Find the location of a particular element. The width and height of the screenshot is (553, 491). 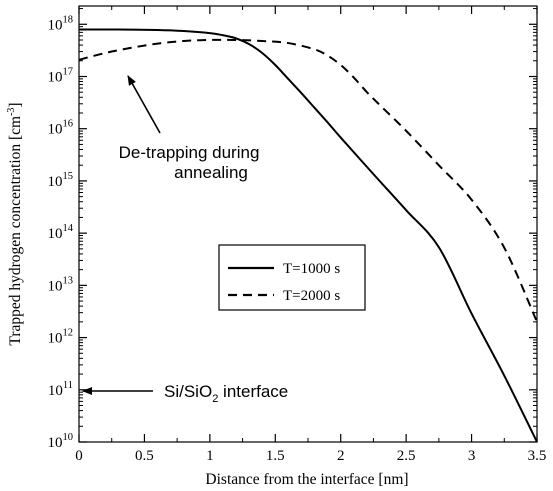

y-tick-label-exponent: 16 is located at coordinates (68, 124).